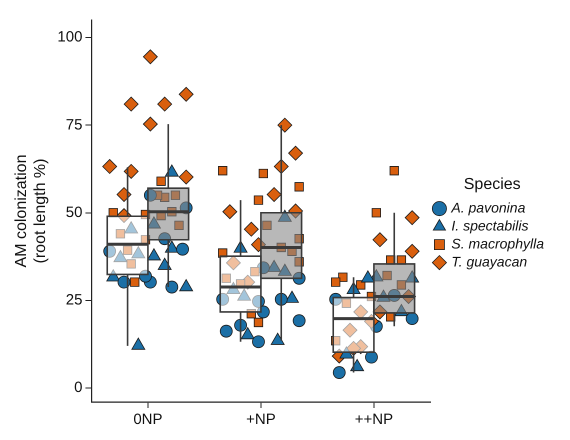 Image resolution: width=570 pixels, height=440 pixels. What do you see at coordinates (489, 261) in the screenshot?
I see `legend-label: T. guayacan` at bounding box center [489, 261].